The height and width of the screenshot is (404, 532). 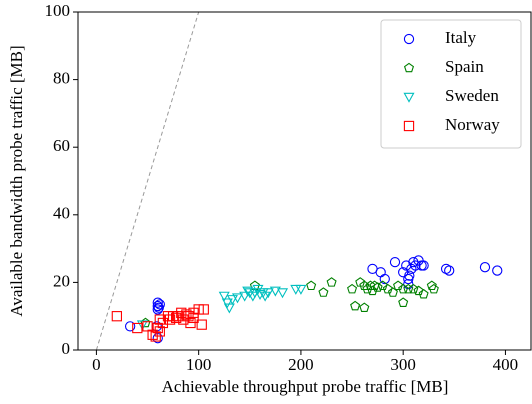 I want to click on y-tick-label: 0, so click(x=66, y=348).